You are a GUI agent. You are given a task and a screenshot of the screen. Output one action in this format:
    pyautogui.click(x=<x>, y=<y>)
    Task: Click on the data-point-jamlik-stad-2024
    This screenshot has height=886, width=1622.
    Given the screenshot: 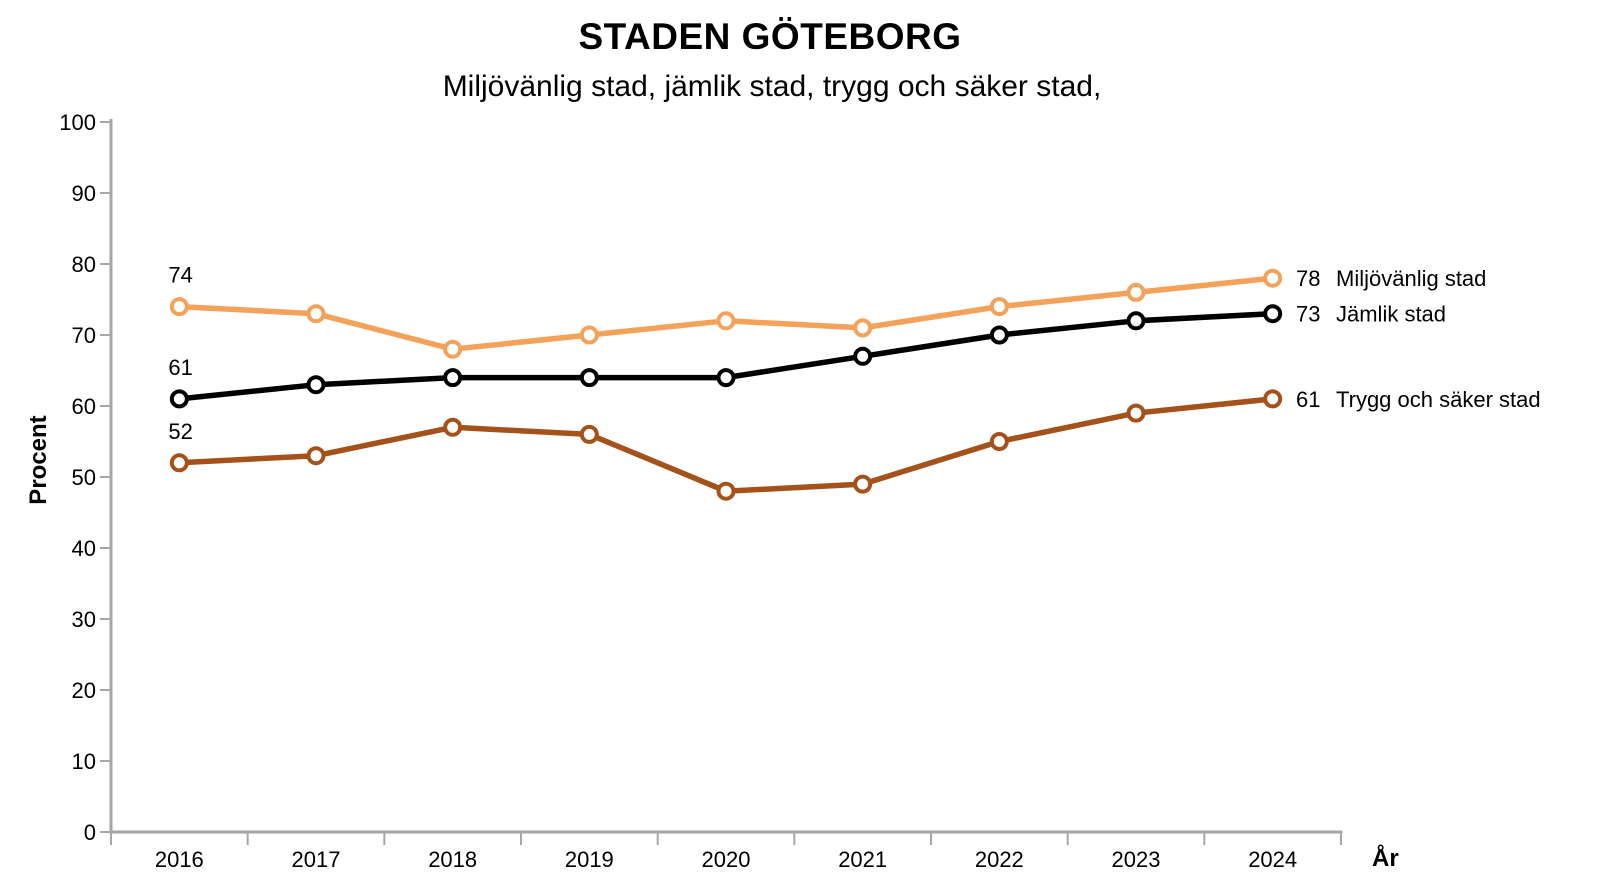 What is the action you would take?
    pyautogui.click(x=1273, y=314)
    